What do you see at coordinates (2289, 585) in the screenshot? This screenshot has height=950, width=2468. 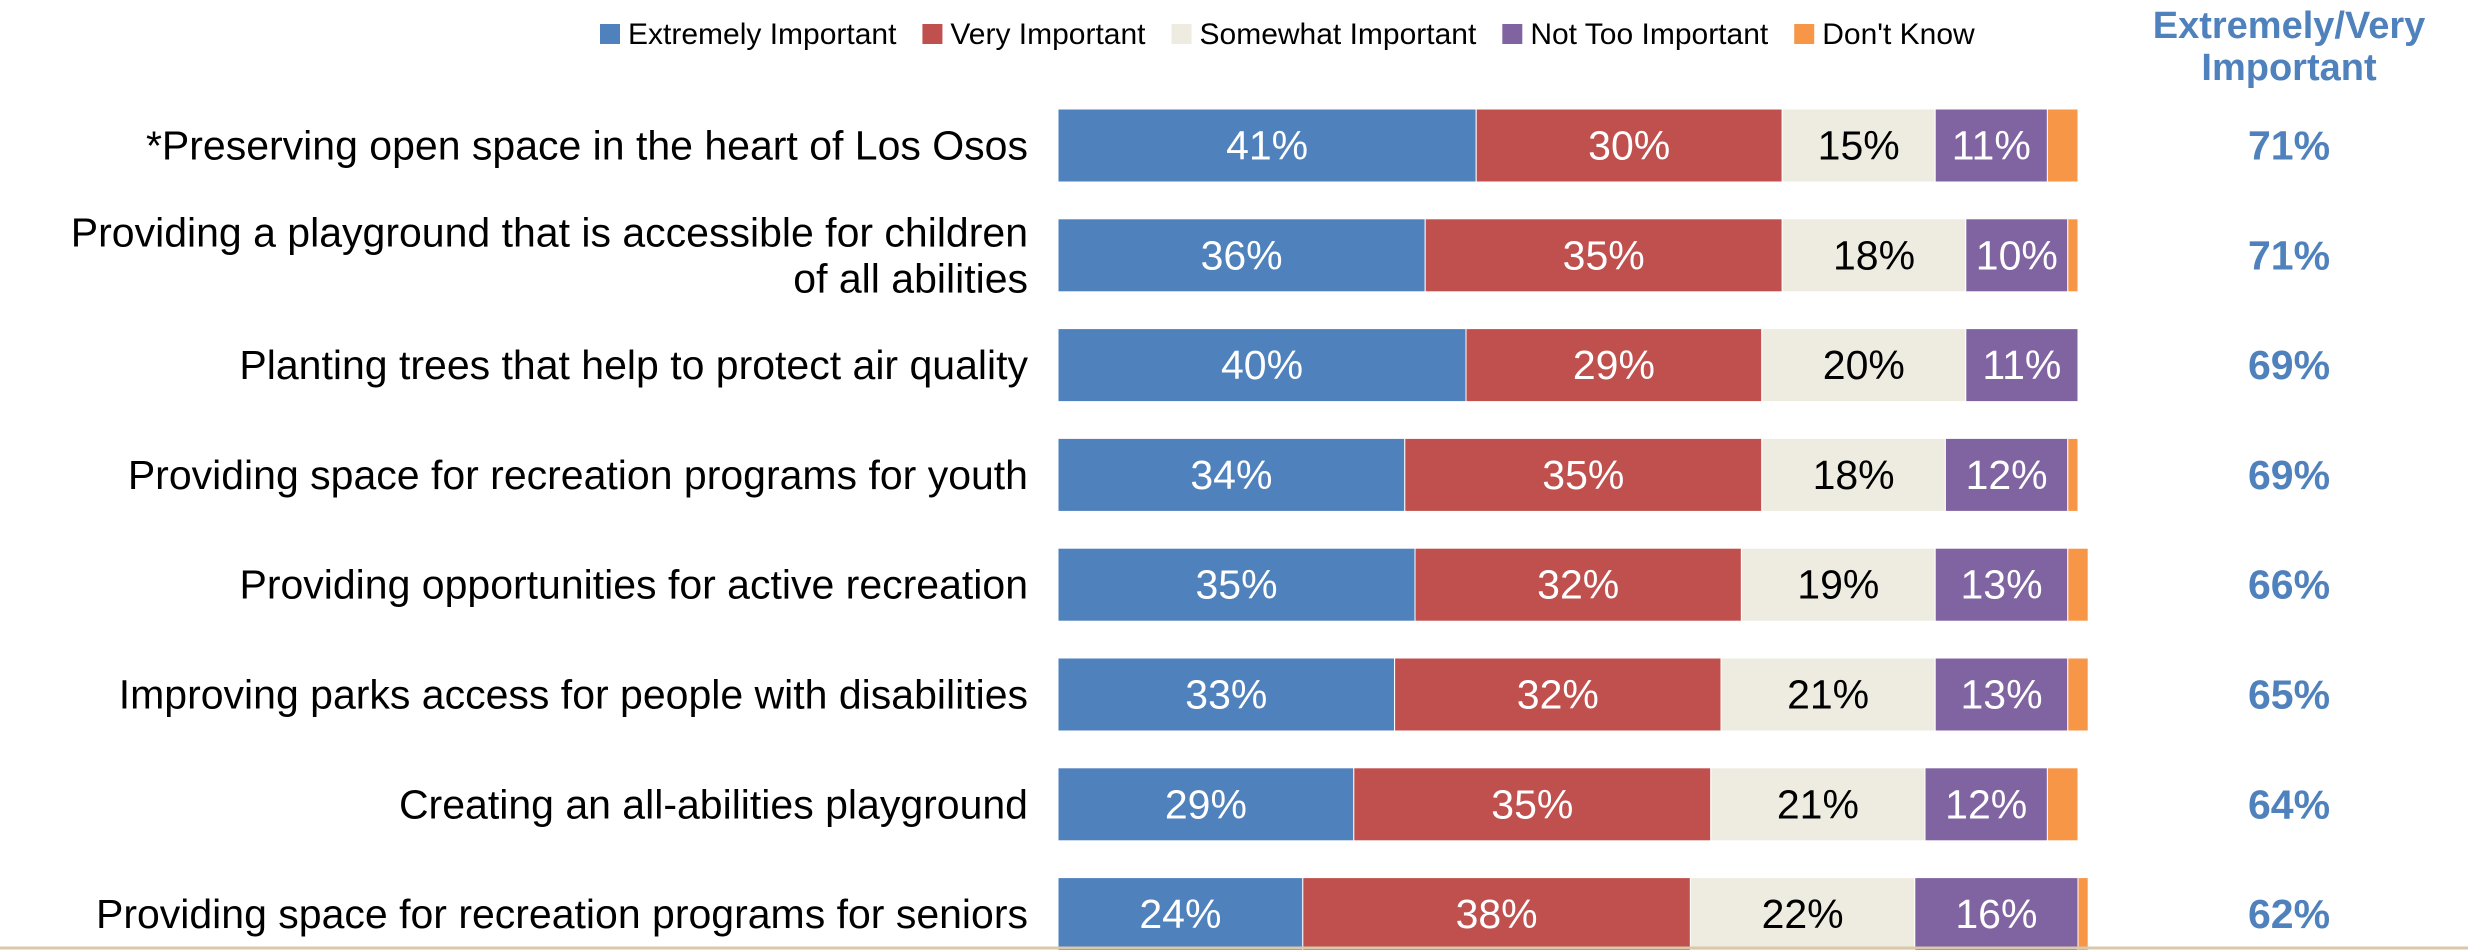 I see `total-value-5: 66%` at bounding box center [2289, 585].